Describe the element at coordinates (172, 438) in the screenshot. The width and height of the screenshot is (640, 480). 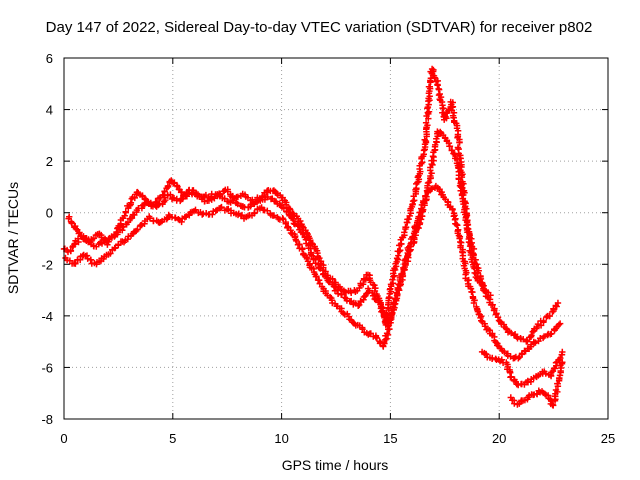
I see `x-tick-label: 5` at that location.